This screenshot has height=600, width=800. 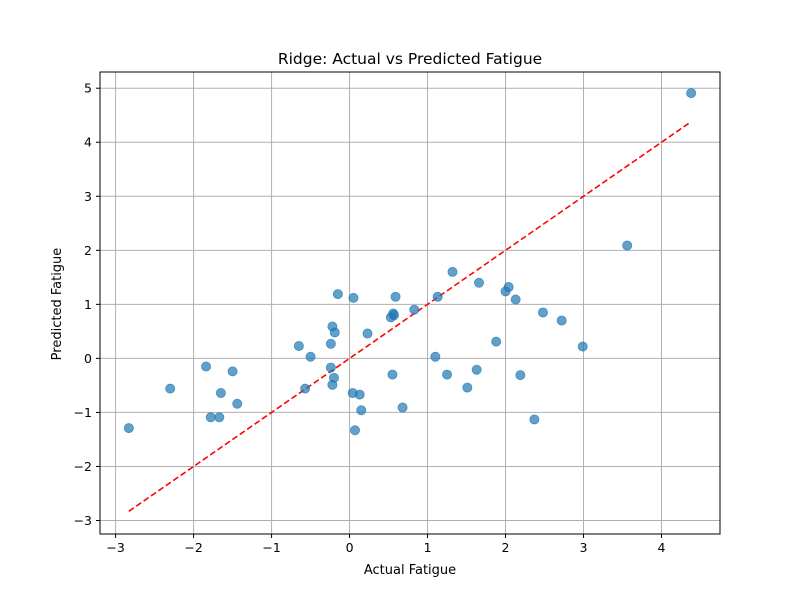 What do you see at coordinates (410, 570) in the screenshot?
I see `x-axis-title: Actual Fatigue` at bounding box center [410, 570].